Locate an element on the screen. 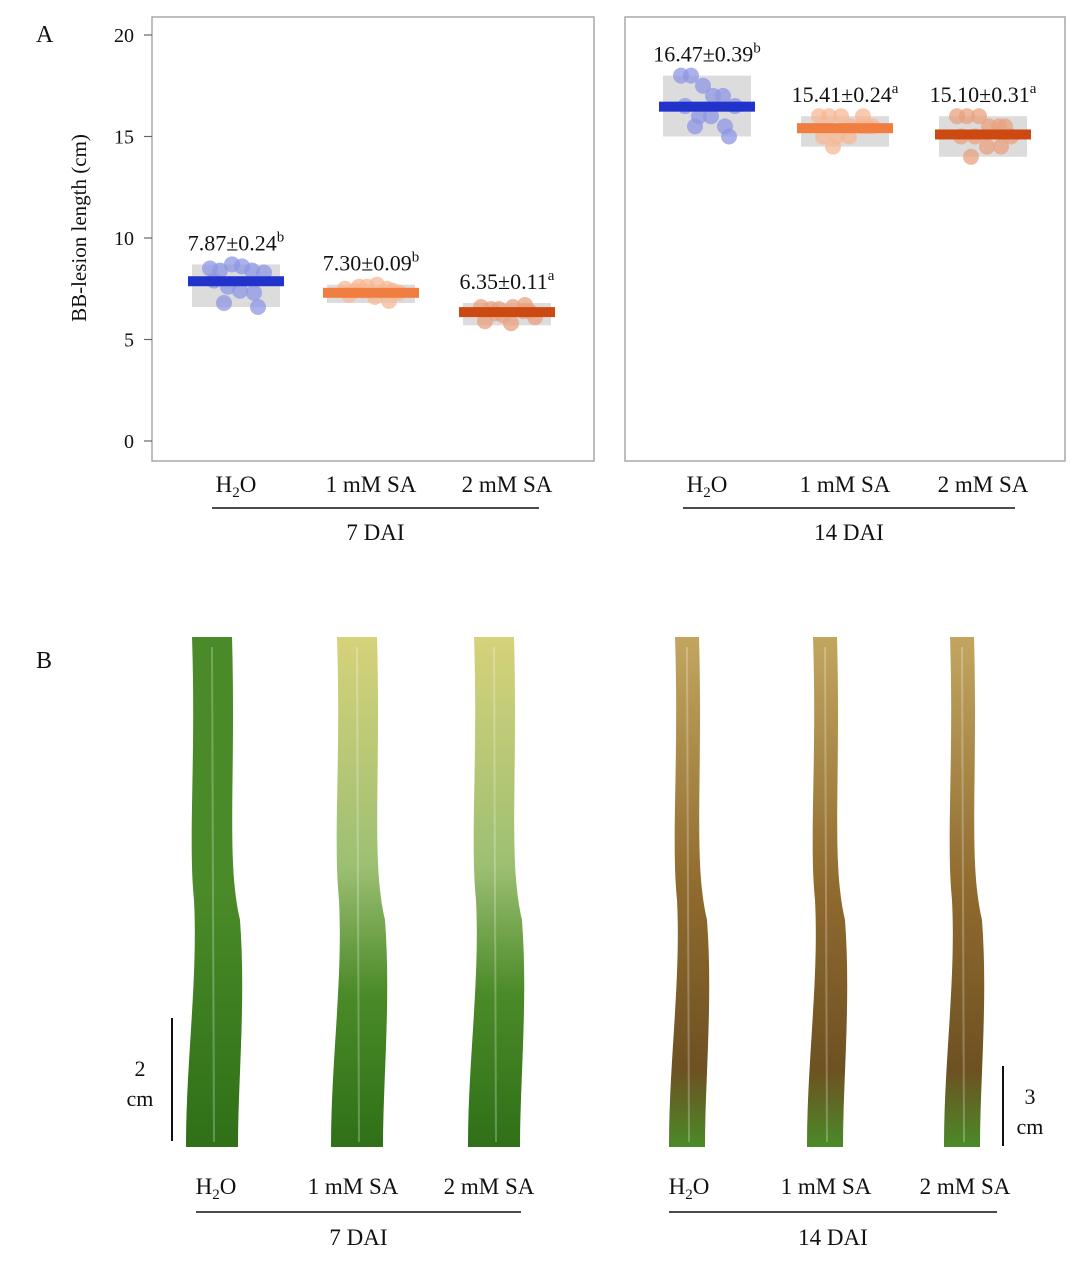 This screenshot has width=1082, height=1267. y-tick-label-20: 20 is located at coordinates (124, 36).